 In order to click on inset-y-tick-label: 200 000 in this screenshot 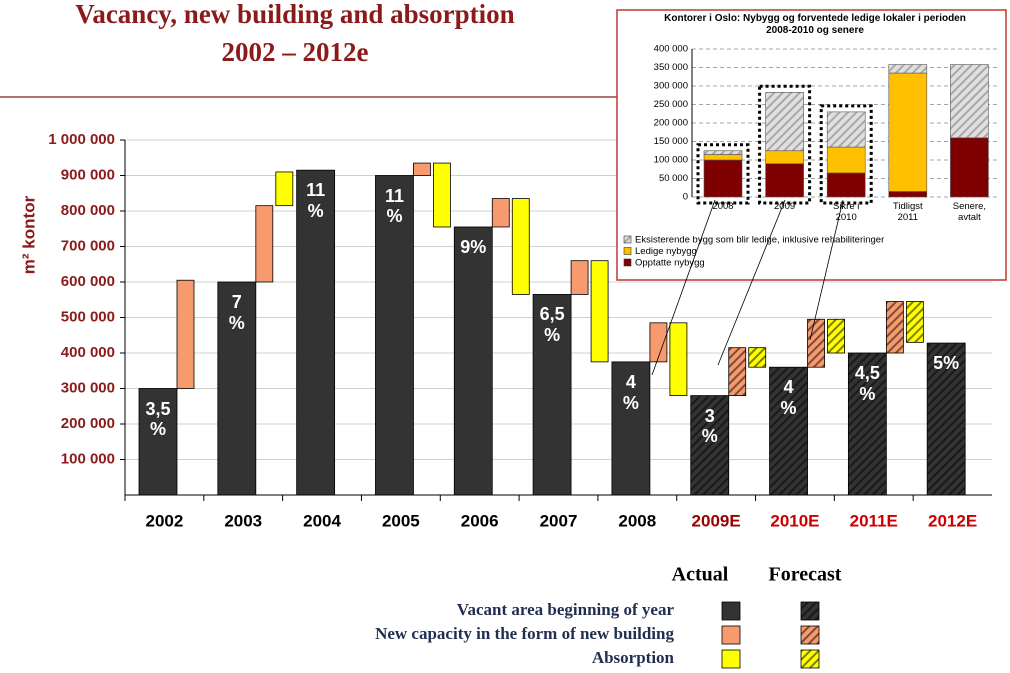, I will do `click(671, 123)`.